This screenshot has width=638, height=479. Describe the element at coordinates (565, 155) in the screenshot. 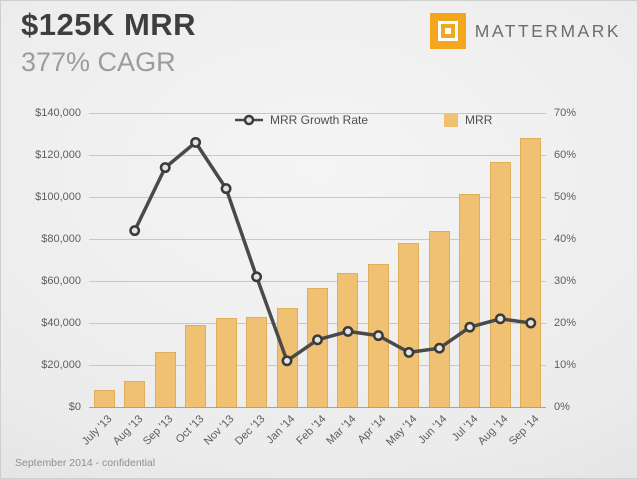

I see `y-axis-label-right: 60%` at that location.